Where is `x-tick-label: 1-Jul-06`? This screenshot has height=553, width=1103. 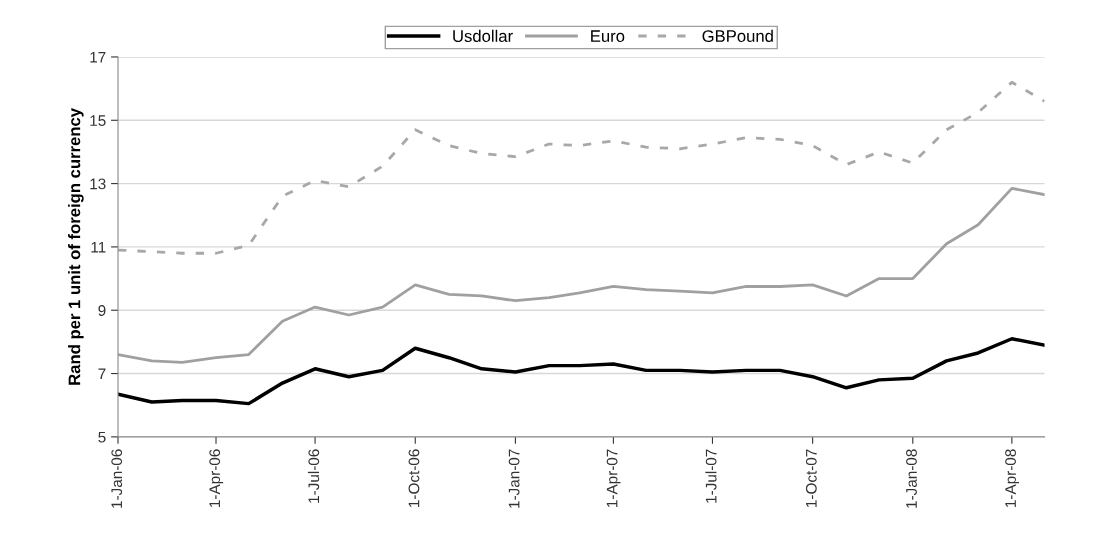
x-tick-label: 1-Jul-06 is located at coordinates (313, 476).